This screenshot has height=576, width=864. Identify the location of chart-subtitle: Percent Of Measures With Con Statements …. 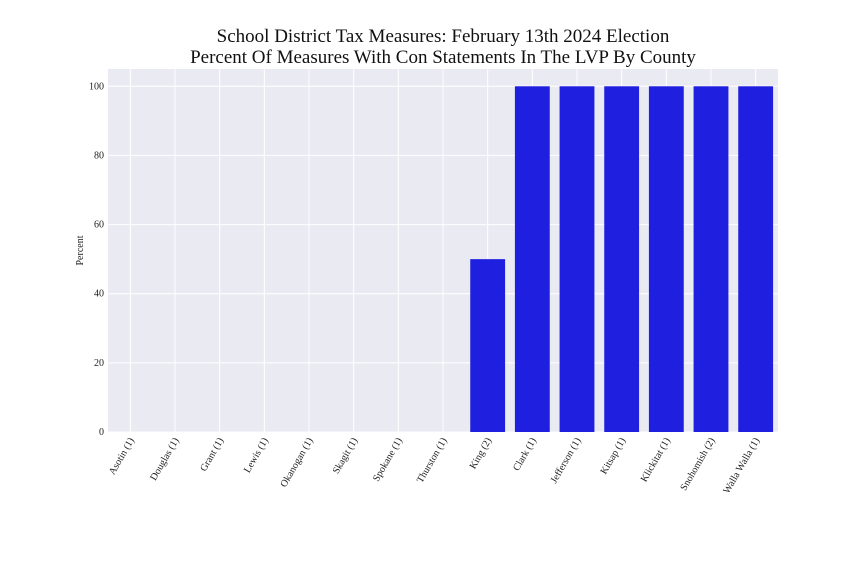
(443, 57).